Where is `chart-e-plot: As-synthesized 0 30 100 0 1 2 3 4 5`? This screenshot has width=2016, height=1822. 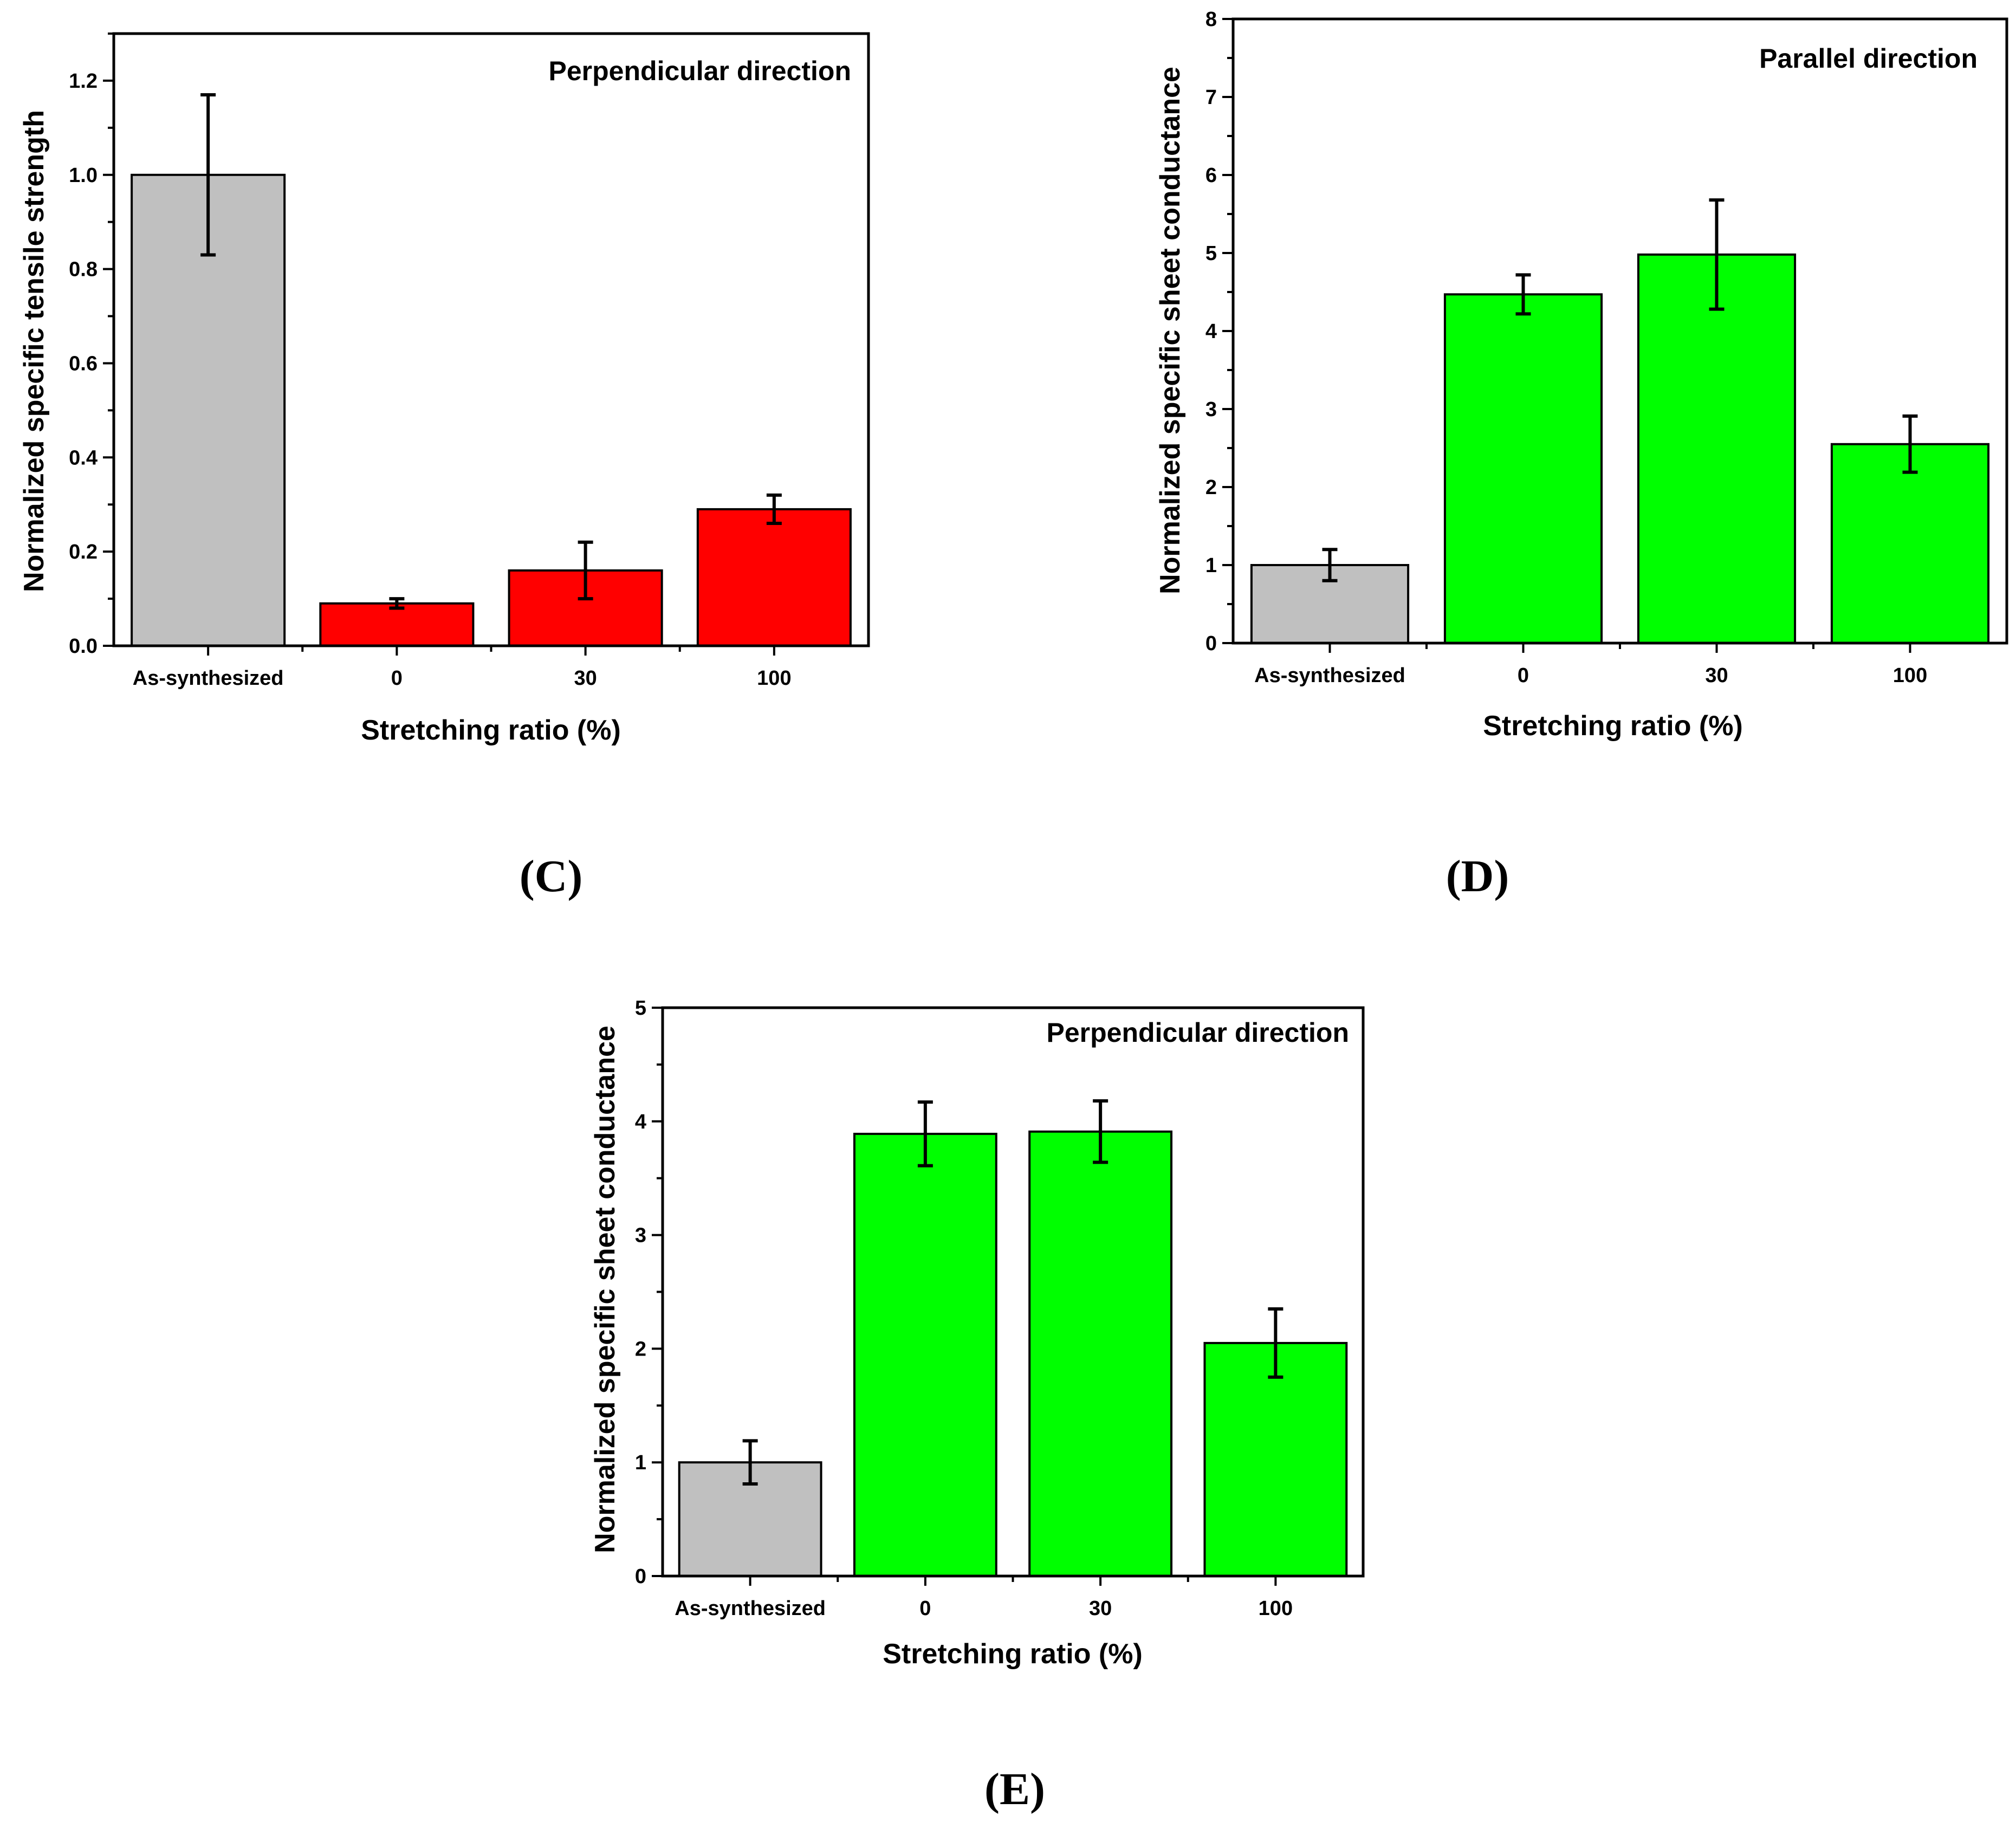 chart-e-plot: As-synthesized 0 30 100 0 1 2 3 4 5 is located at coordinates (1000, 1308).